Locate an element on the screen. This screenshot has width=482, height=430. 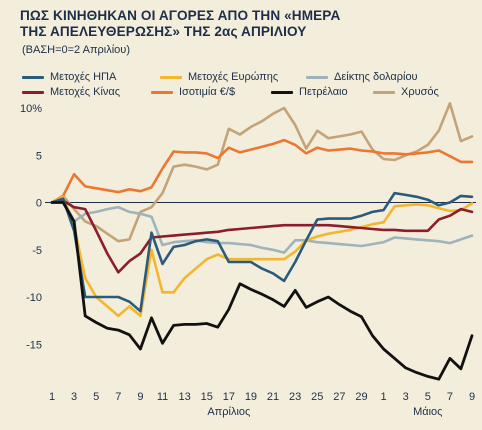
legend-item-us-stocks: Μετοχές ΗΠΑ is located at coordinates (69, 77).